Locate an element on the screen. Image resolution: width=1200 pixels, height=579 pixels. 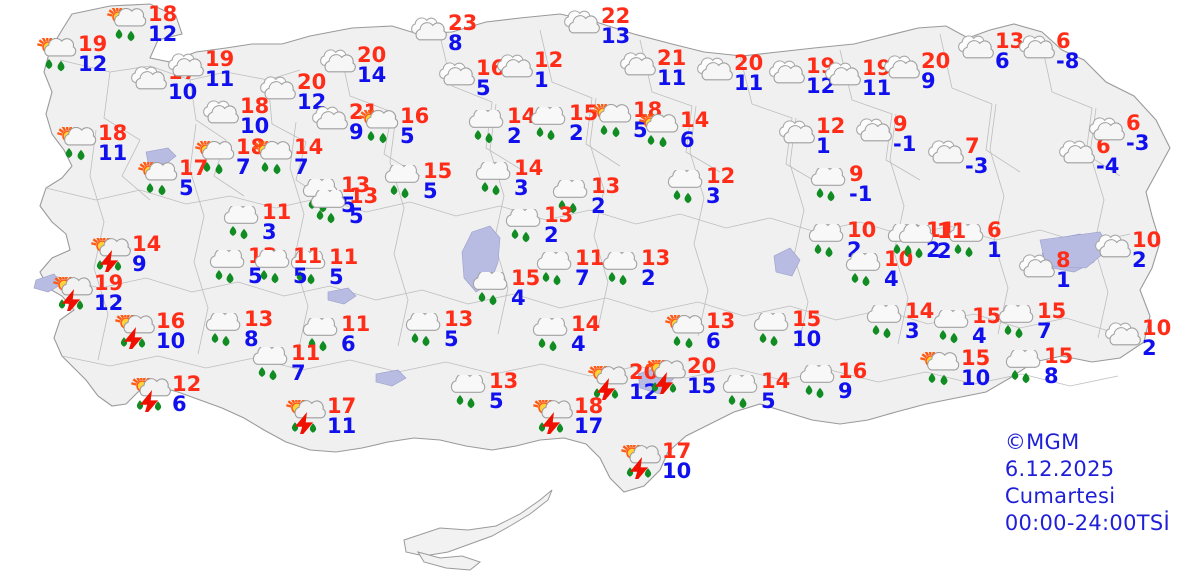
station-tmin: -3 is located at coordinates (977, 166).